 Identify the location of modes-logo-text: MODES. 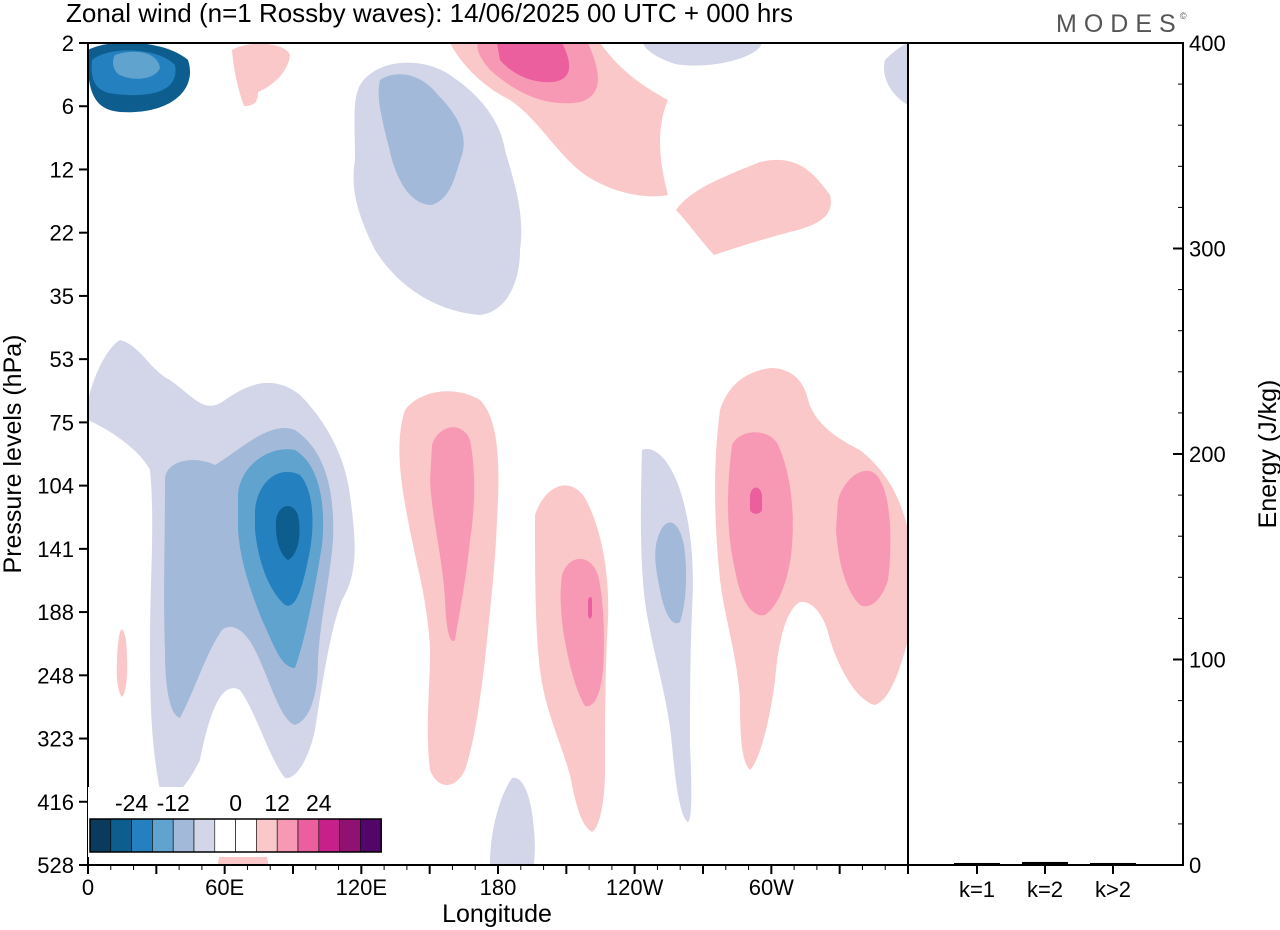
(1119, 24).